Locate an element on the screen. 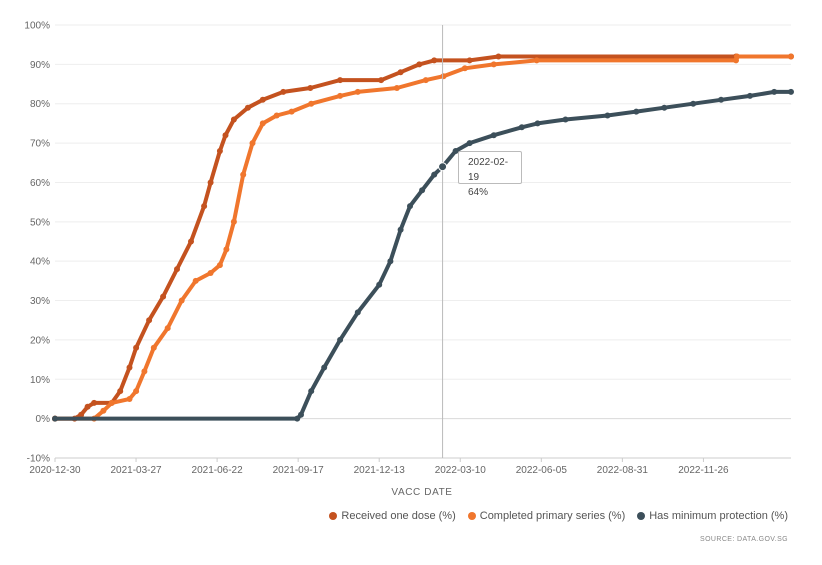 The image size is (822, 565). y-tick-label: 60% is located at coordinates (40, 183).